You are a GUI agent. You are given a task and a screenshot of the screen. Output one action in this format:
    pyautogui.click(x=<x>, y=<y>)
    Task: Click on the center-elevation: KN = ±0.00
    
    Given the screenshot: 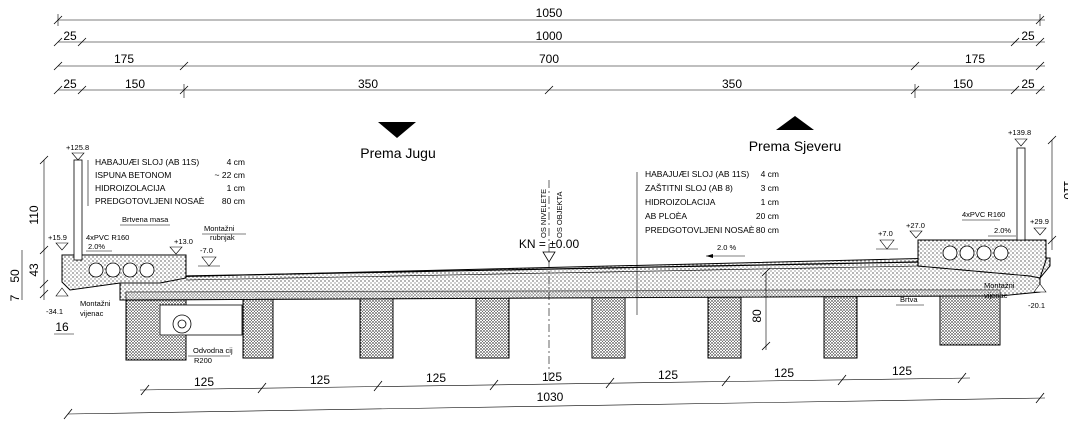 What is the action you would take?
    pyautogui.click(x=549, y=244)
    